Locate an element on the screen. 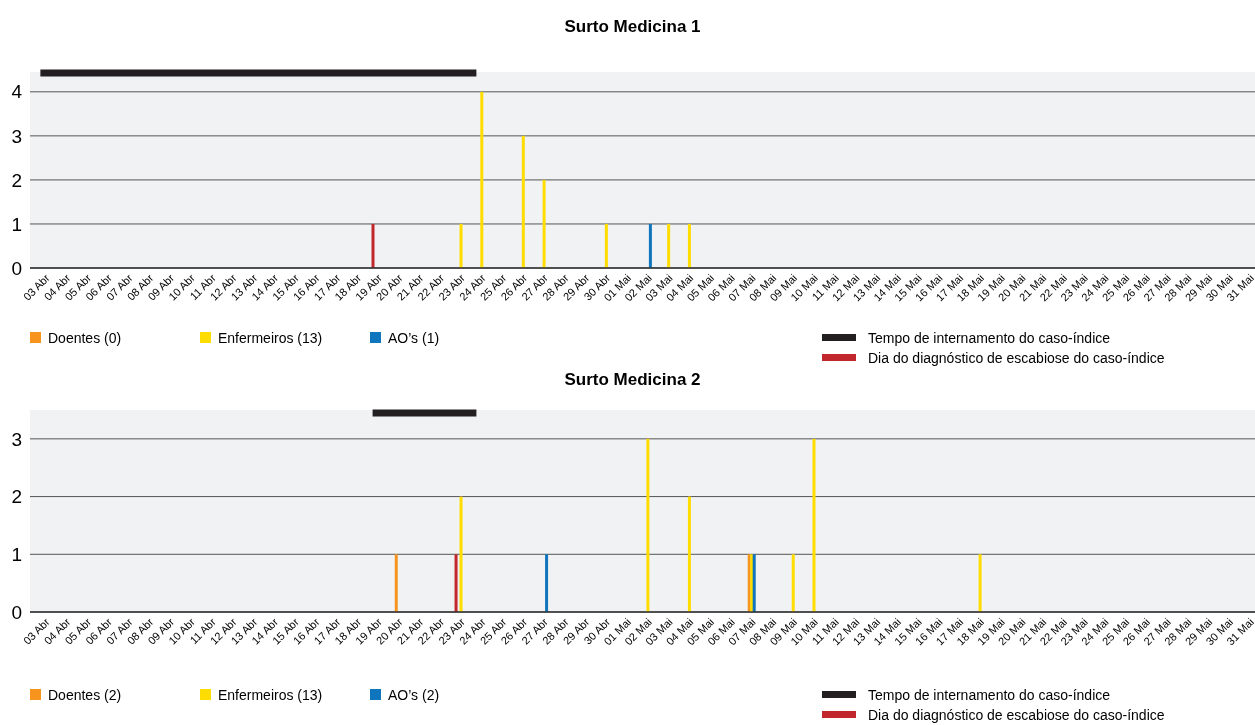  y-tick-label: 4 is located at coordinates (17, 92).